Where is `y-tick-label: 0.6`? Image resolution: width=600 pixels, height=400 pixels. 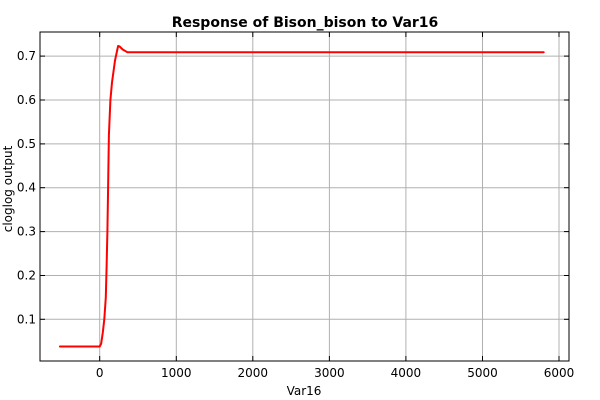
y-tick-label: 0.6 is located at coordinates (26, 100).